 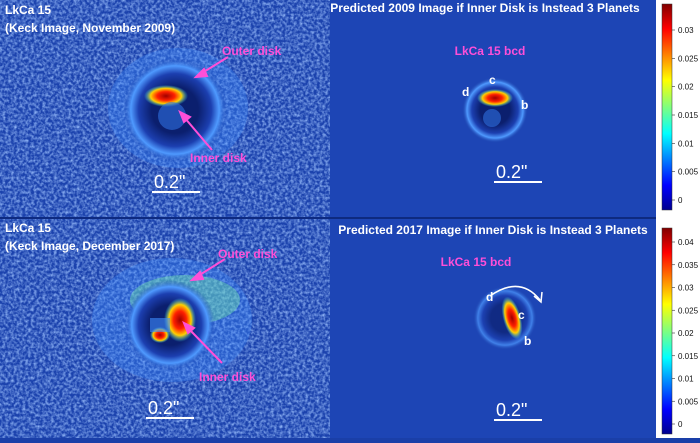 What do you see at coordinates (515, 293) in the screenshot?
I see `orbit-arrow` at bounding box center [515, 293].